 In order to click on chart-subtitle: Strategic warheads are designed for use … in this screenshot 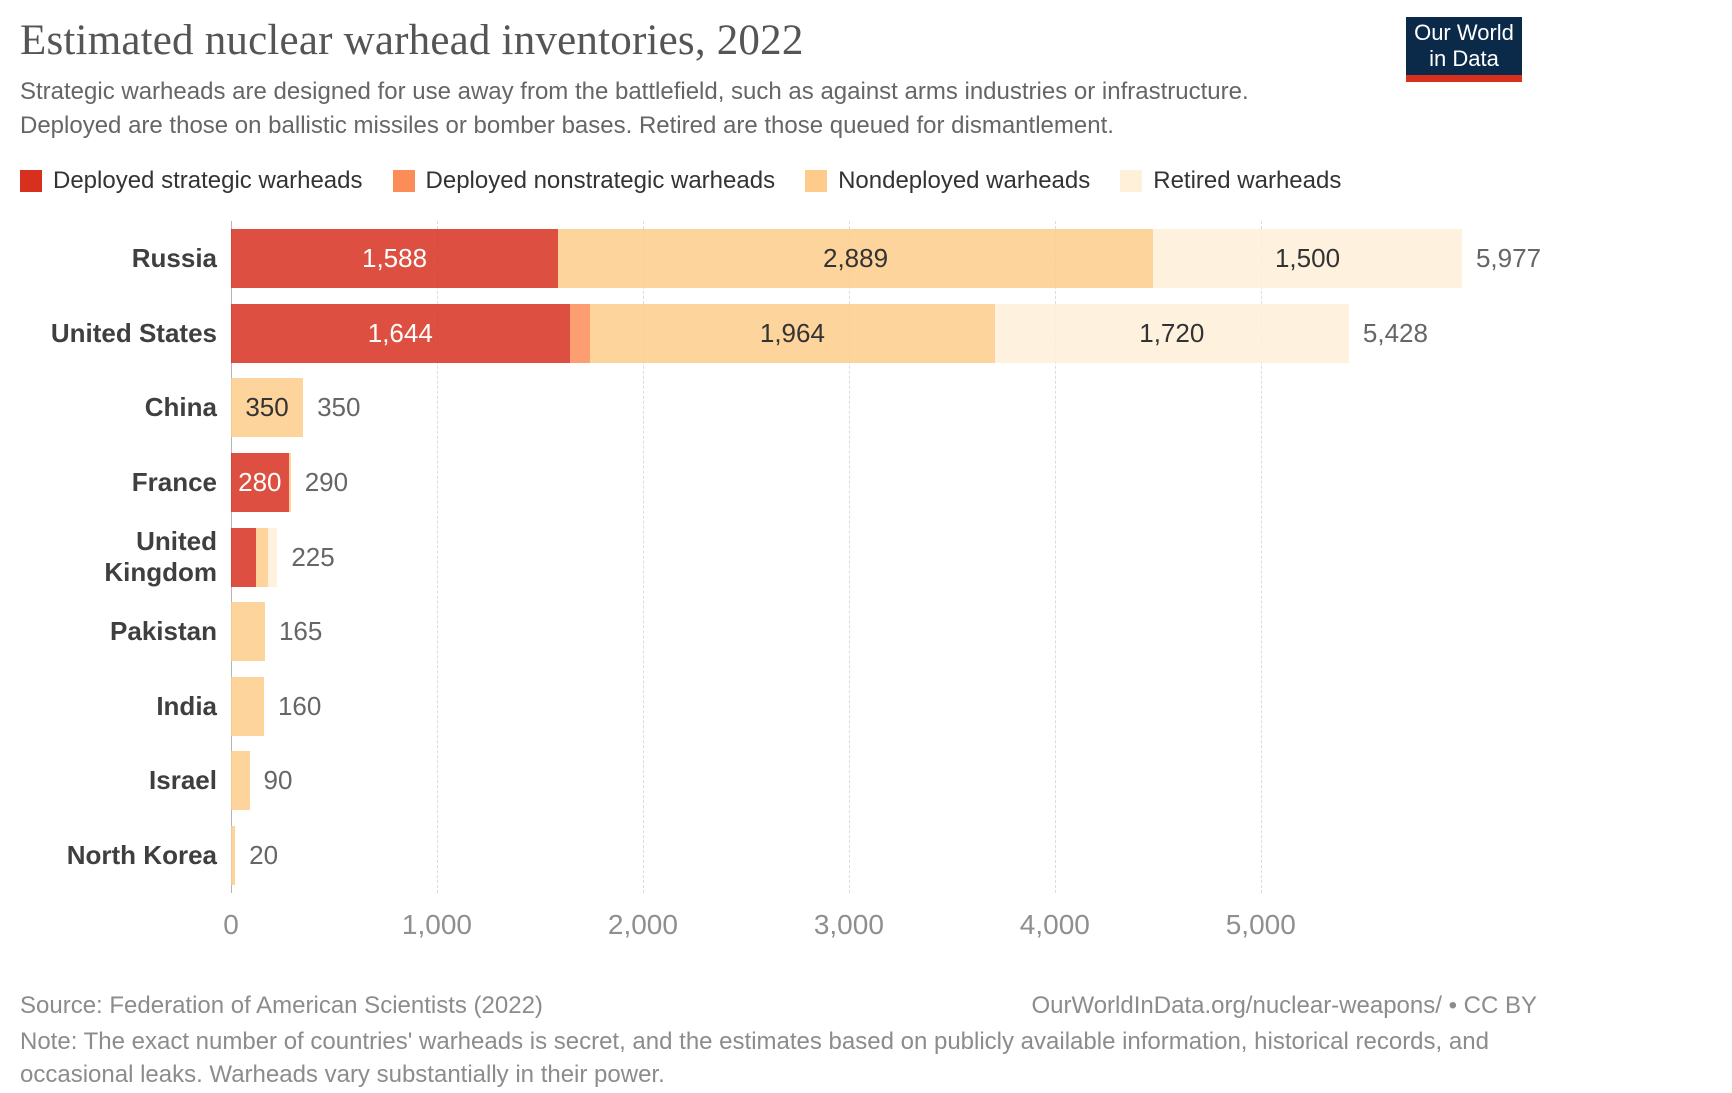, I will do `click(634, 109)`.